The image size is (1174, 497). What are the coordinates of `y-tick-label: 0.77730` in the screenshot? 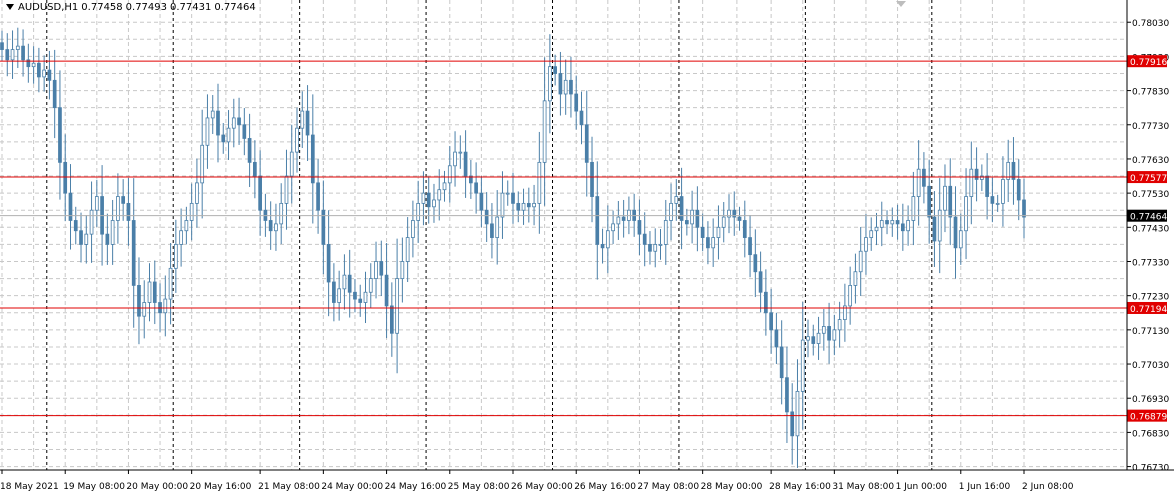 It's located at (1150, 127).